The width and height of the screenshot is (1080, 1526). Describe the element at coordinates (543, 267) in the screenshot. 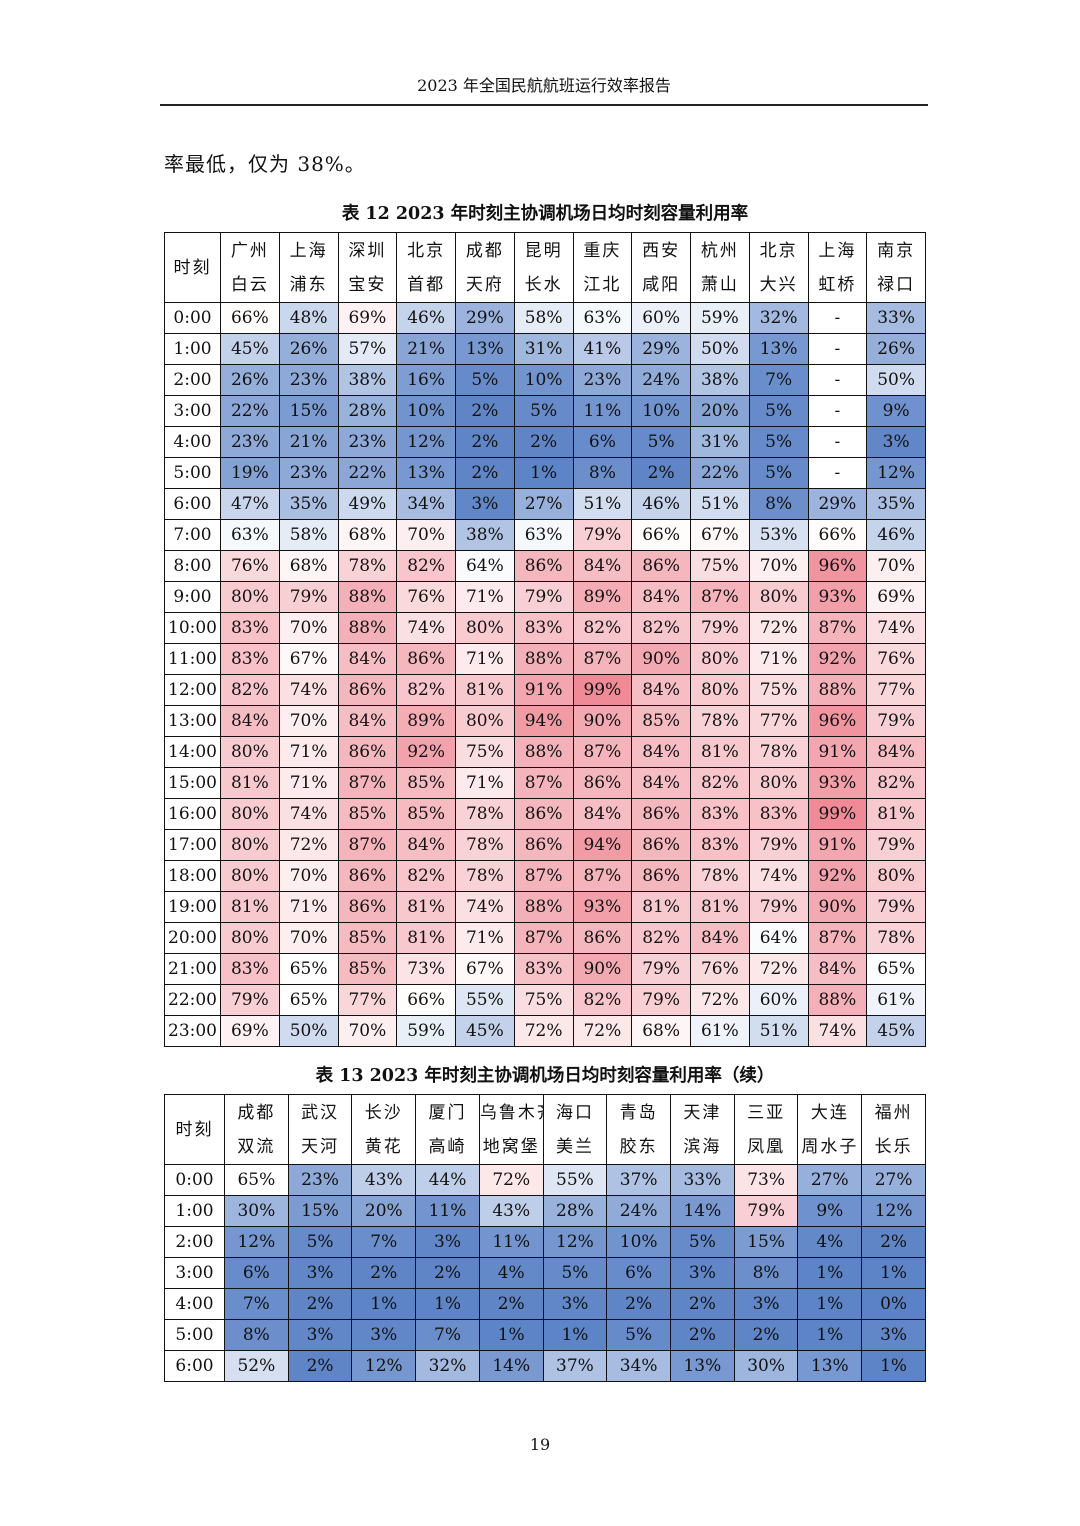

I see `column-header: 昆明 长水` at that location.